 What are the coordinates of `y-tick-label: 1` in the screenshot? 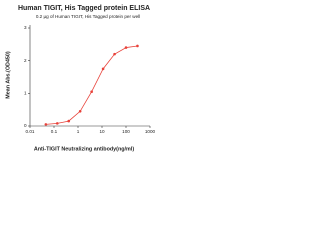 It's located at (25, 93).